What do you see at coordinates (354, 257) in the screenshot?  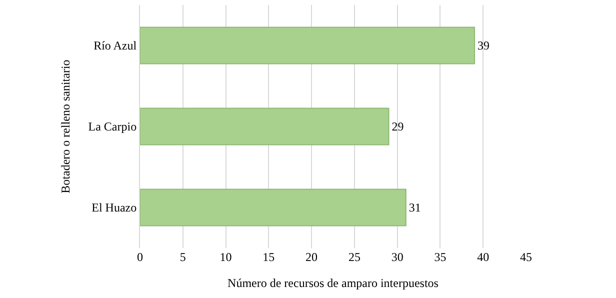 I see `x-tick-label: 25` at bounding box center [354, 257].